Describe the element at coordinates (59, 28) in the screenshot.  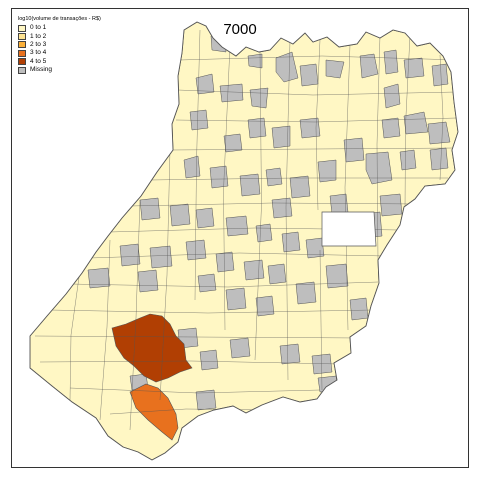
I see `legend-item: 0 to 1` at that location.